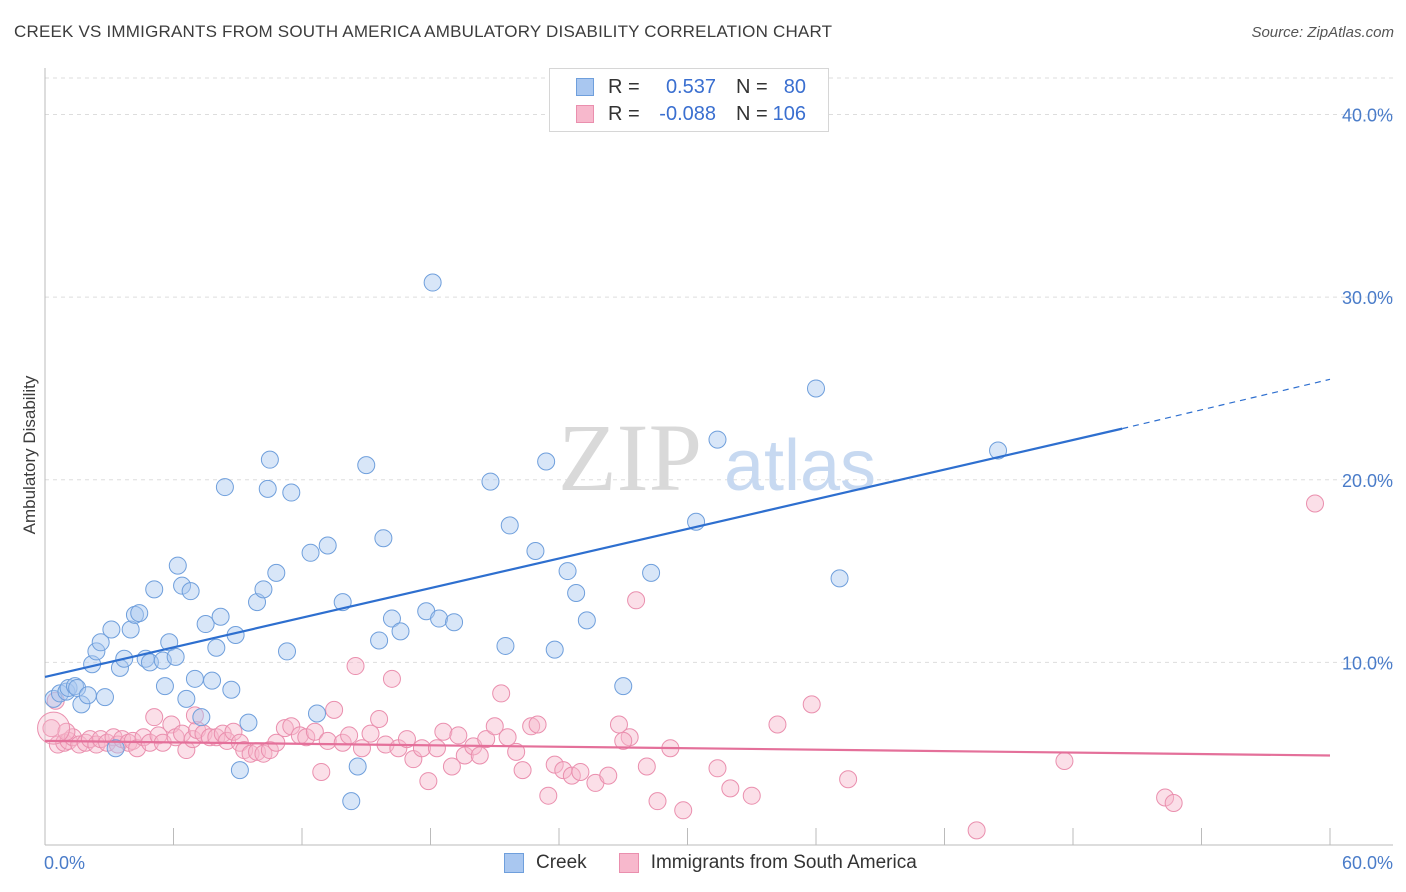  What do you see at coordinates (794, 86) in the screenshot?
I see `legend-n-value: 80` at bounding box center [794, 86].